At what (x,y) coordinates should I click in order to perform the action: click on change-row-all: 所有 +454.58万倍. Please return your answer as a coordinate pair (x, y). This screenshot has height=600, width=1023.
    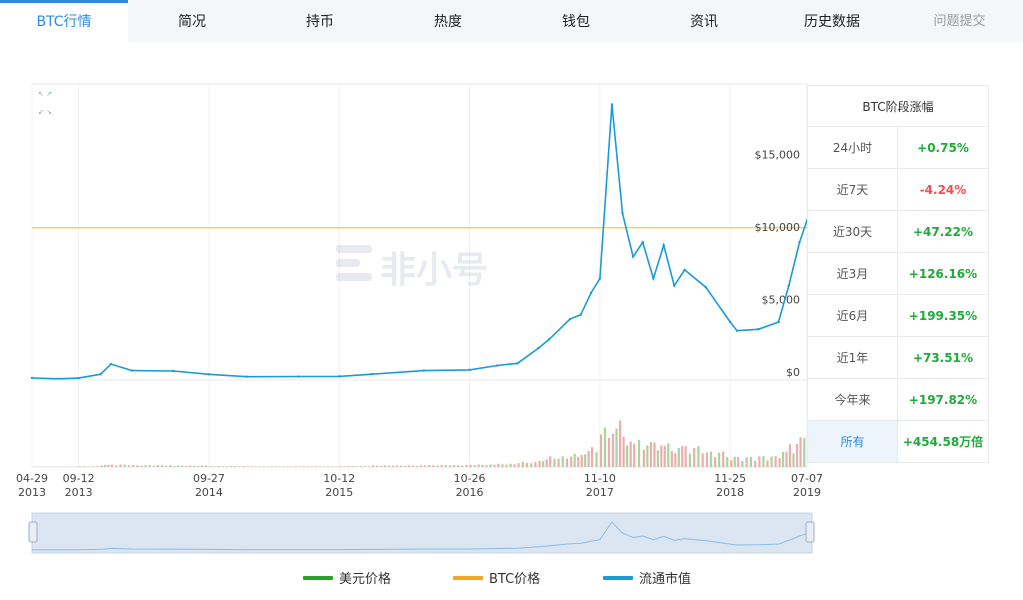
    Looking at the image, I should click on (898, 441).